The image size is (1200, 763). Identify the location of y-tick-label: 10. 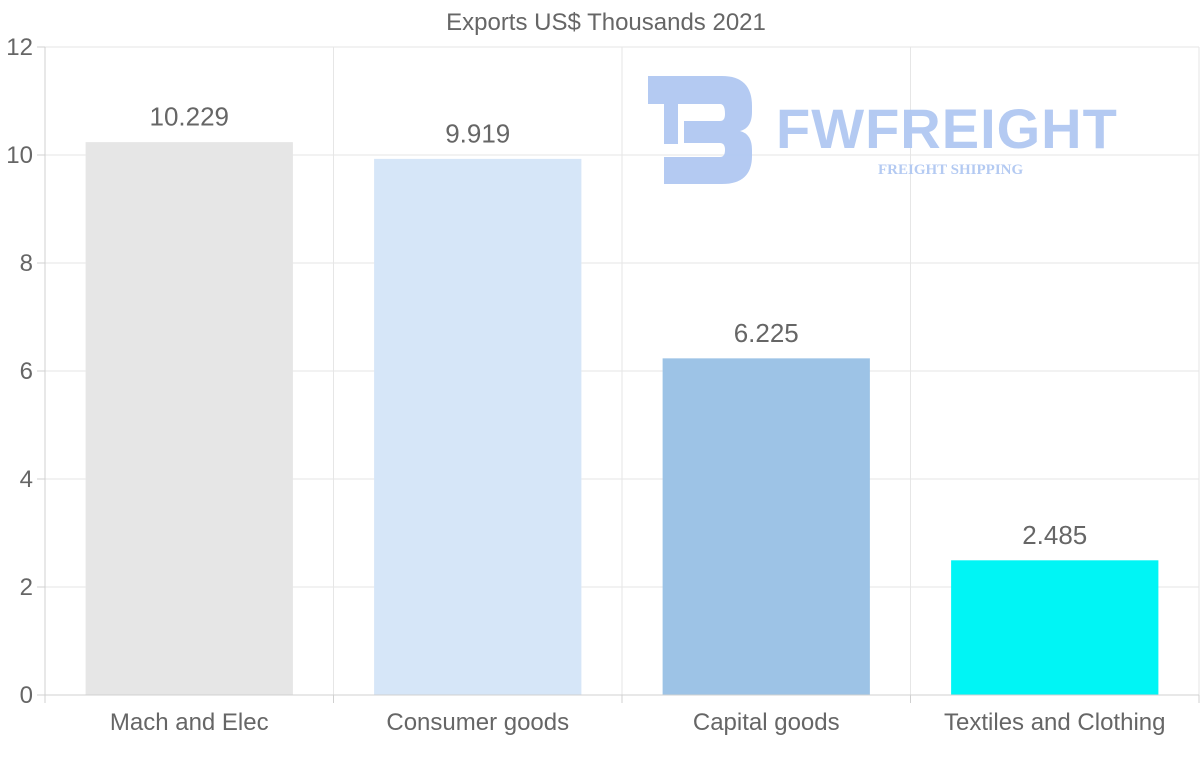
(19, 155).